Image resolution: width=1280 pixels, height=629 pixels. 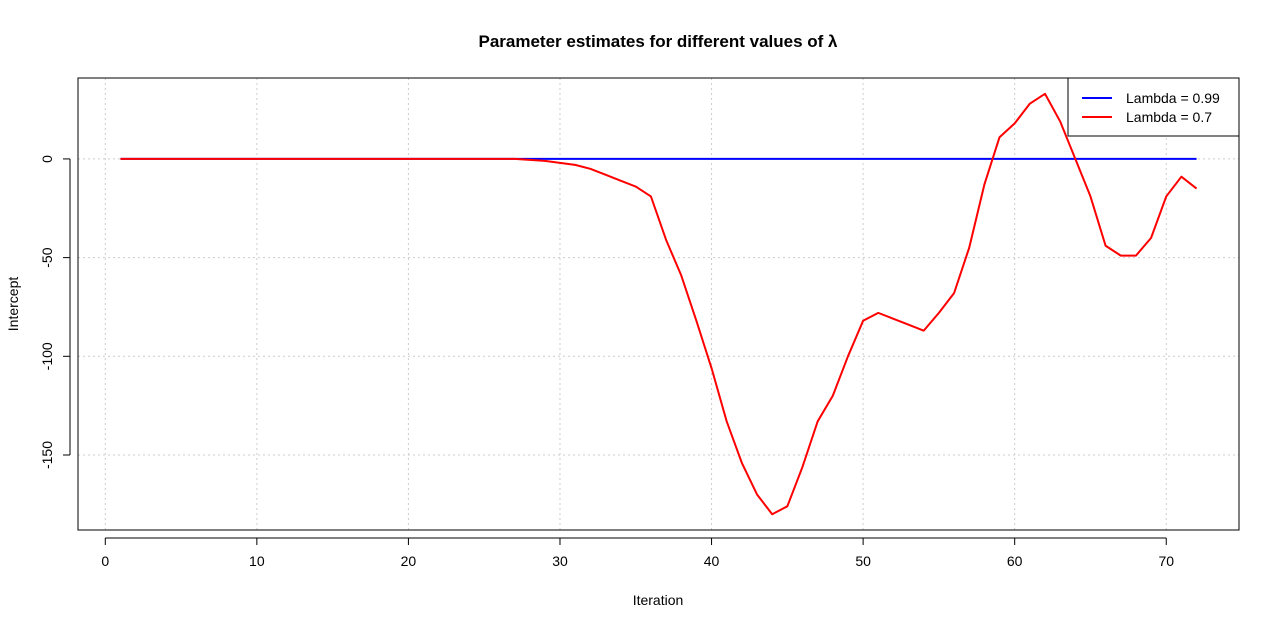 I want to click on x-axis-label: Iteration, so click(x=658, y=600).